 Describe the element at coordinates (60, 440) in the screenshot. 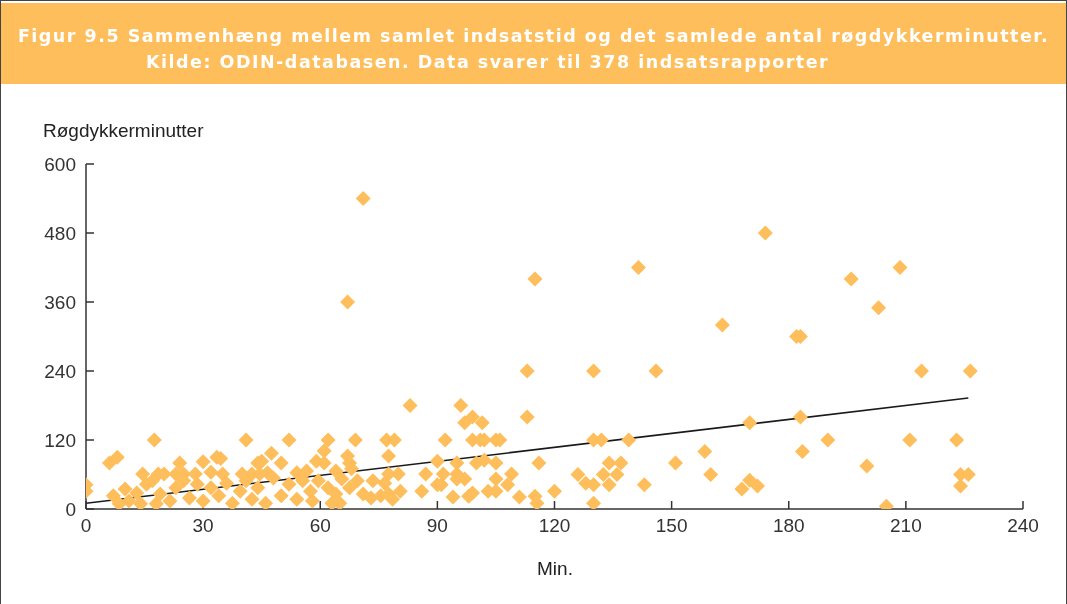

I see `y-tick-label: 120` at that location.